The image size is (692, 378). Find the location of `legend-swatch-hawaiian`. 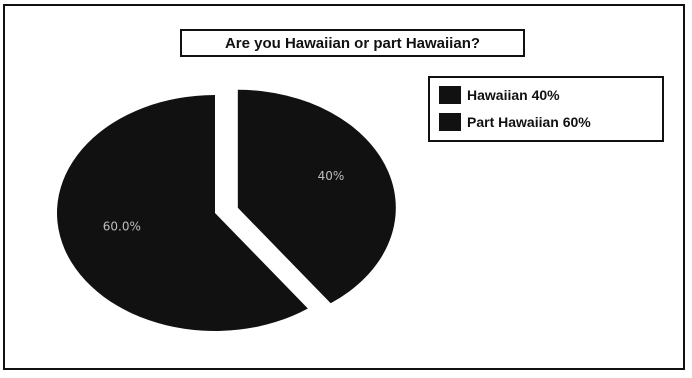

legend-swatch-hawaiian is located at coordinates (450, 95).